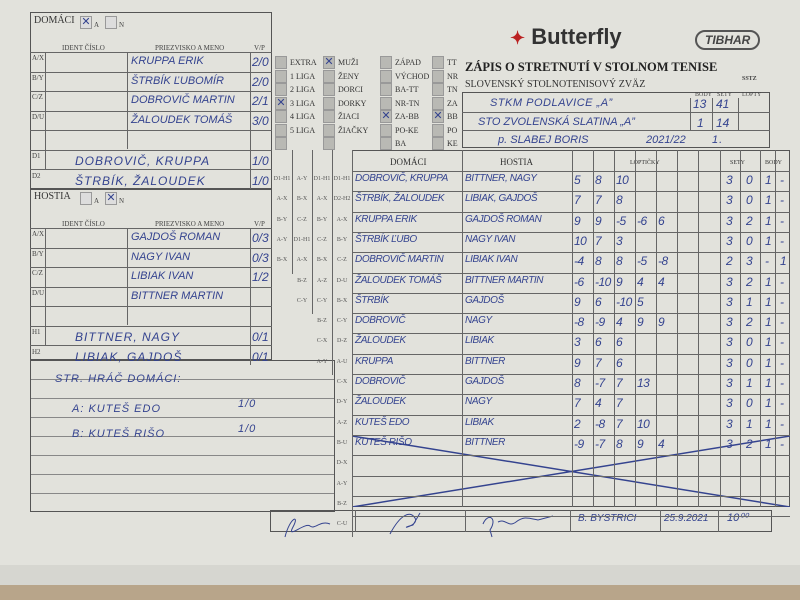  Describe the element at coordinates (666, 140) in the screenshot. I see `season: 2021/22` at that location.